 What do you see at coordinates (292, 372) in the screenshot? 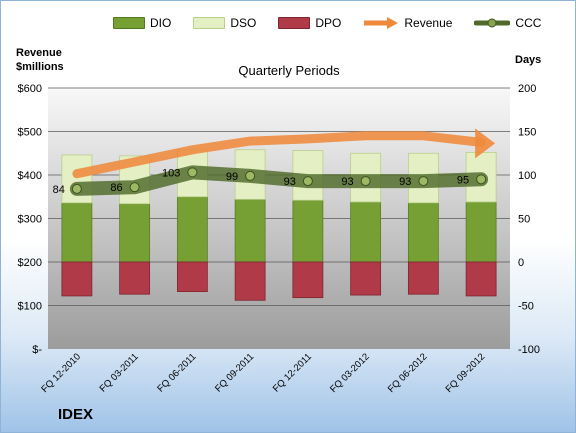
I see `category-label: FQ 12-2011` at bounding box center [292, 372].